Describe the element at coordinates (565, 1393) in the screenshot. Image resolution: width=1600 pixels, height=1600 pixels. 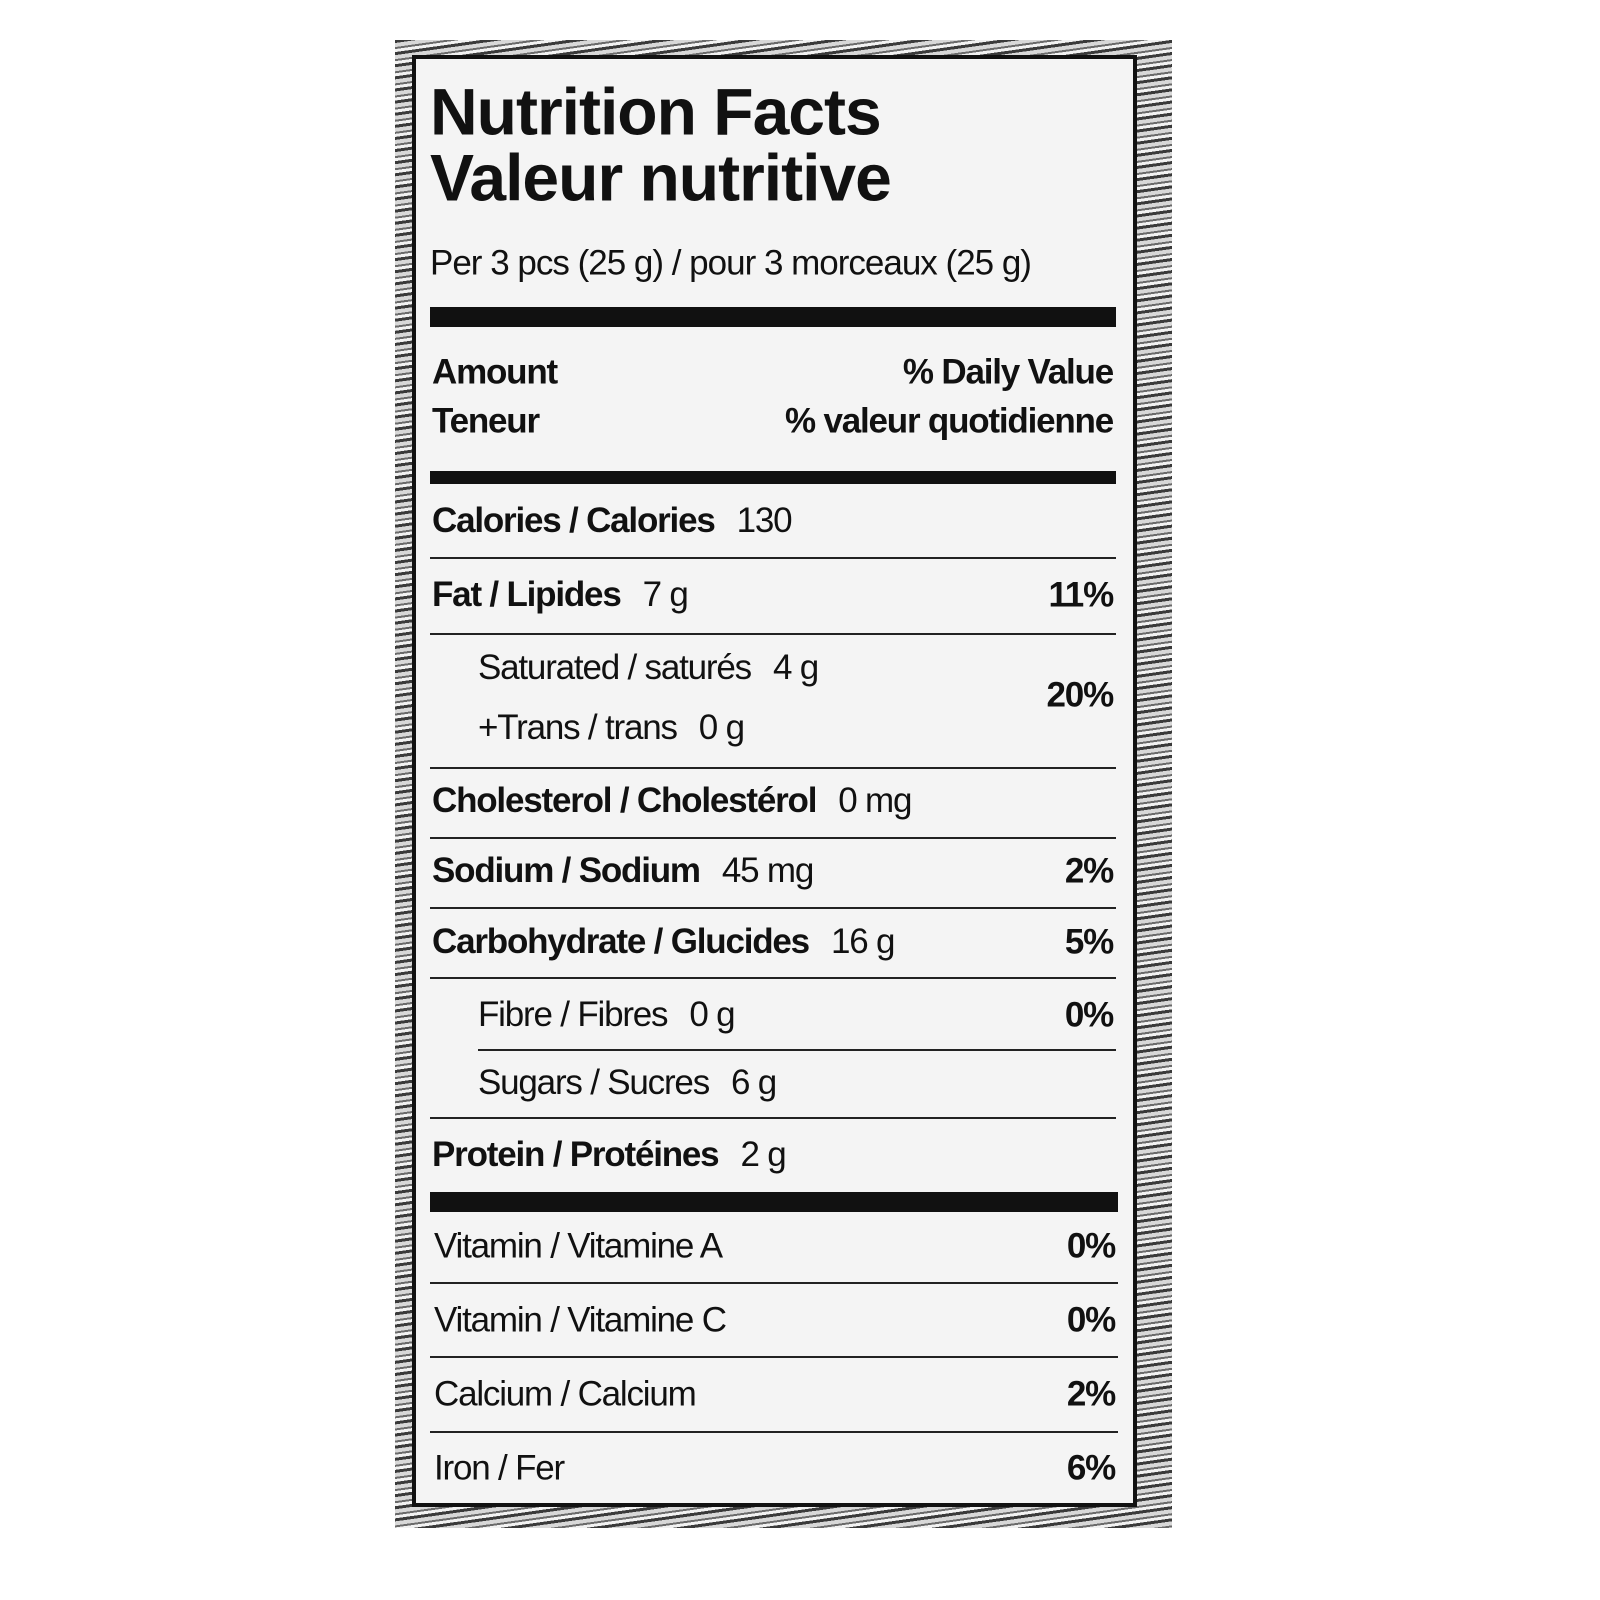
I see `vitamin: Calcium / Calcium` at that location.